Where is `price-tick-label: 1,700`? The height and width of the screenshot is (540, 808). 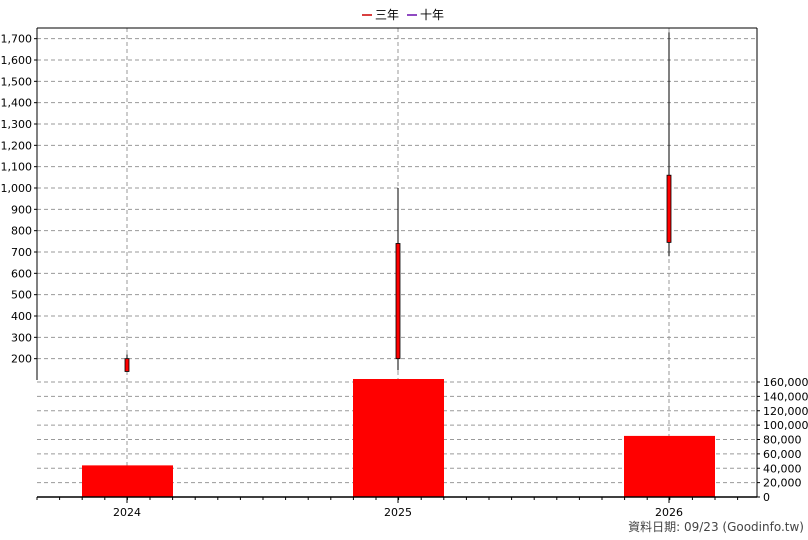
price-tick-label: 1,700 is located at coordinates (17, 39).